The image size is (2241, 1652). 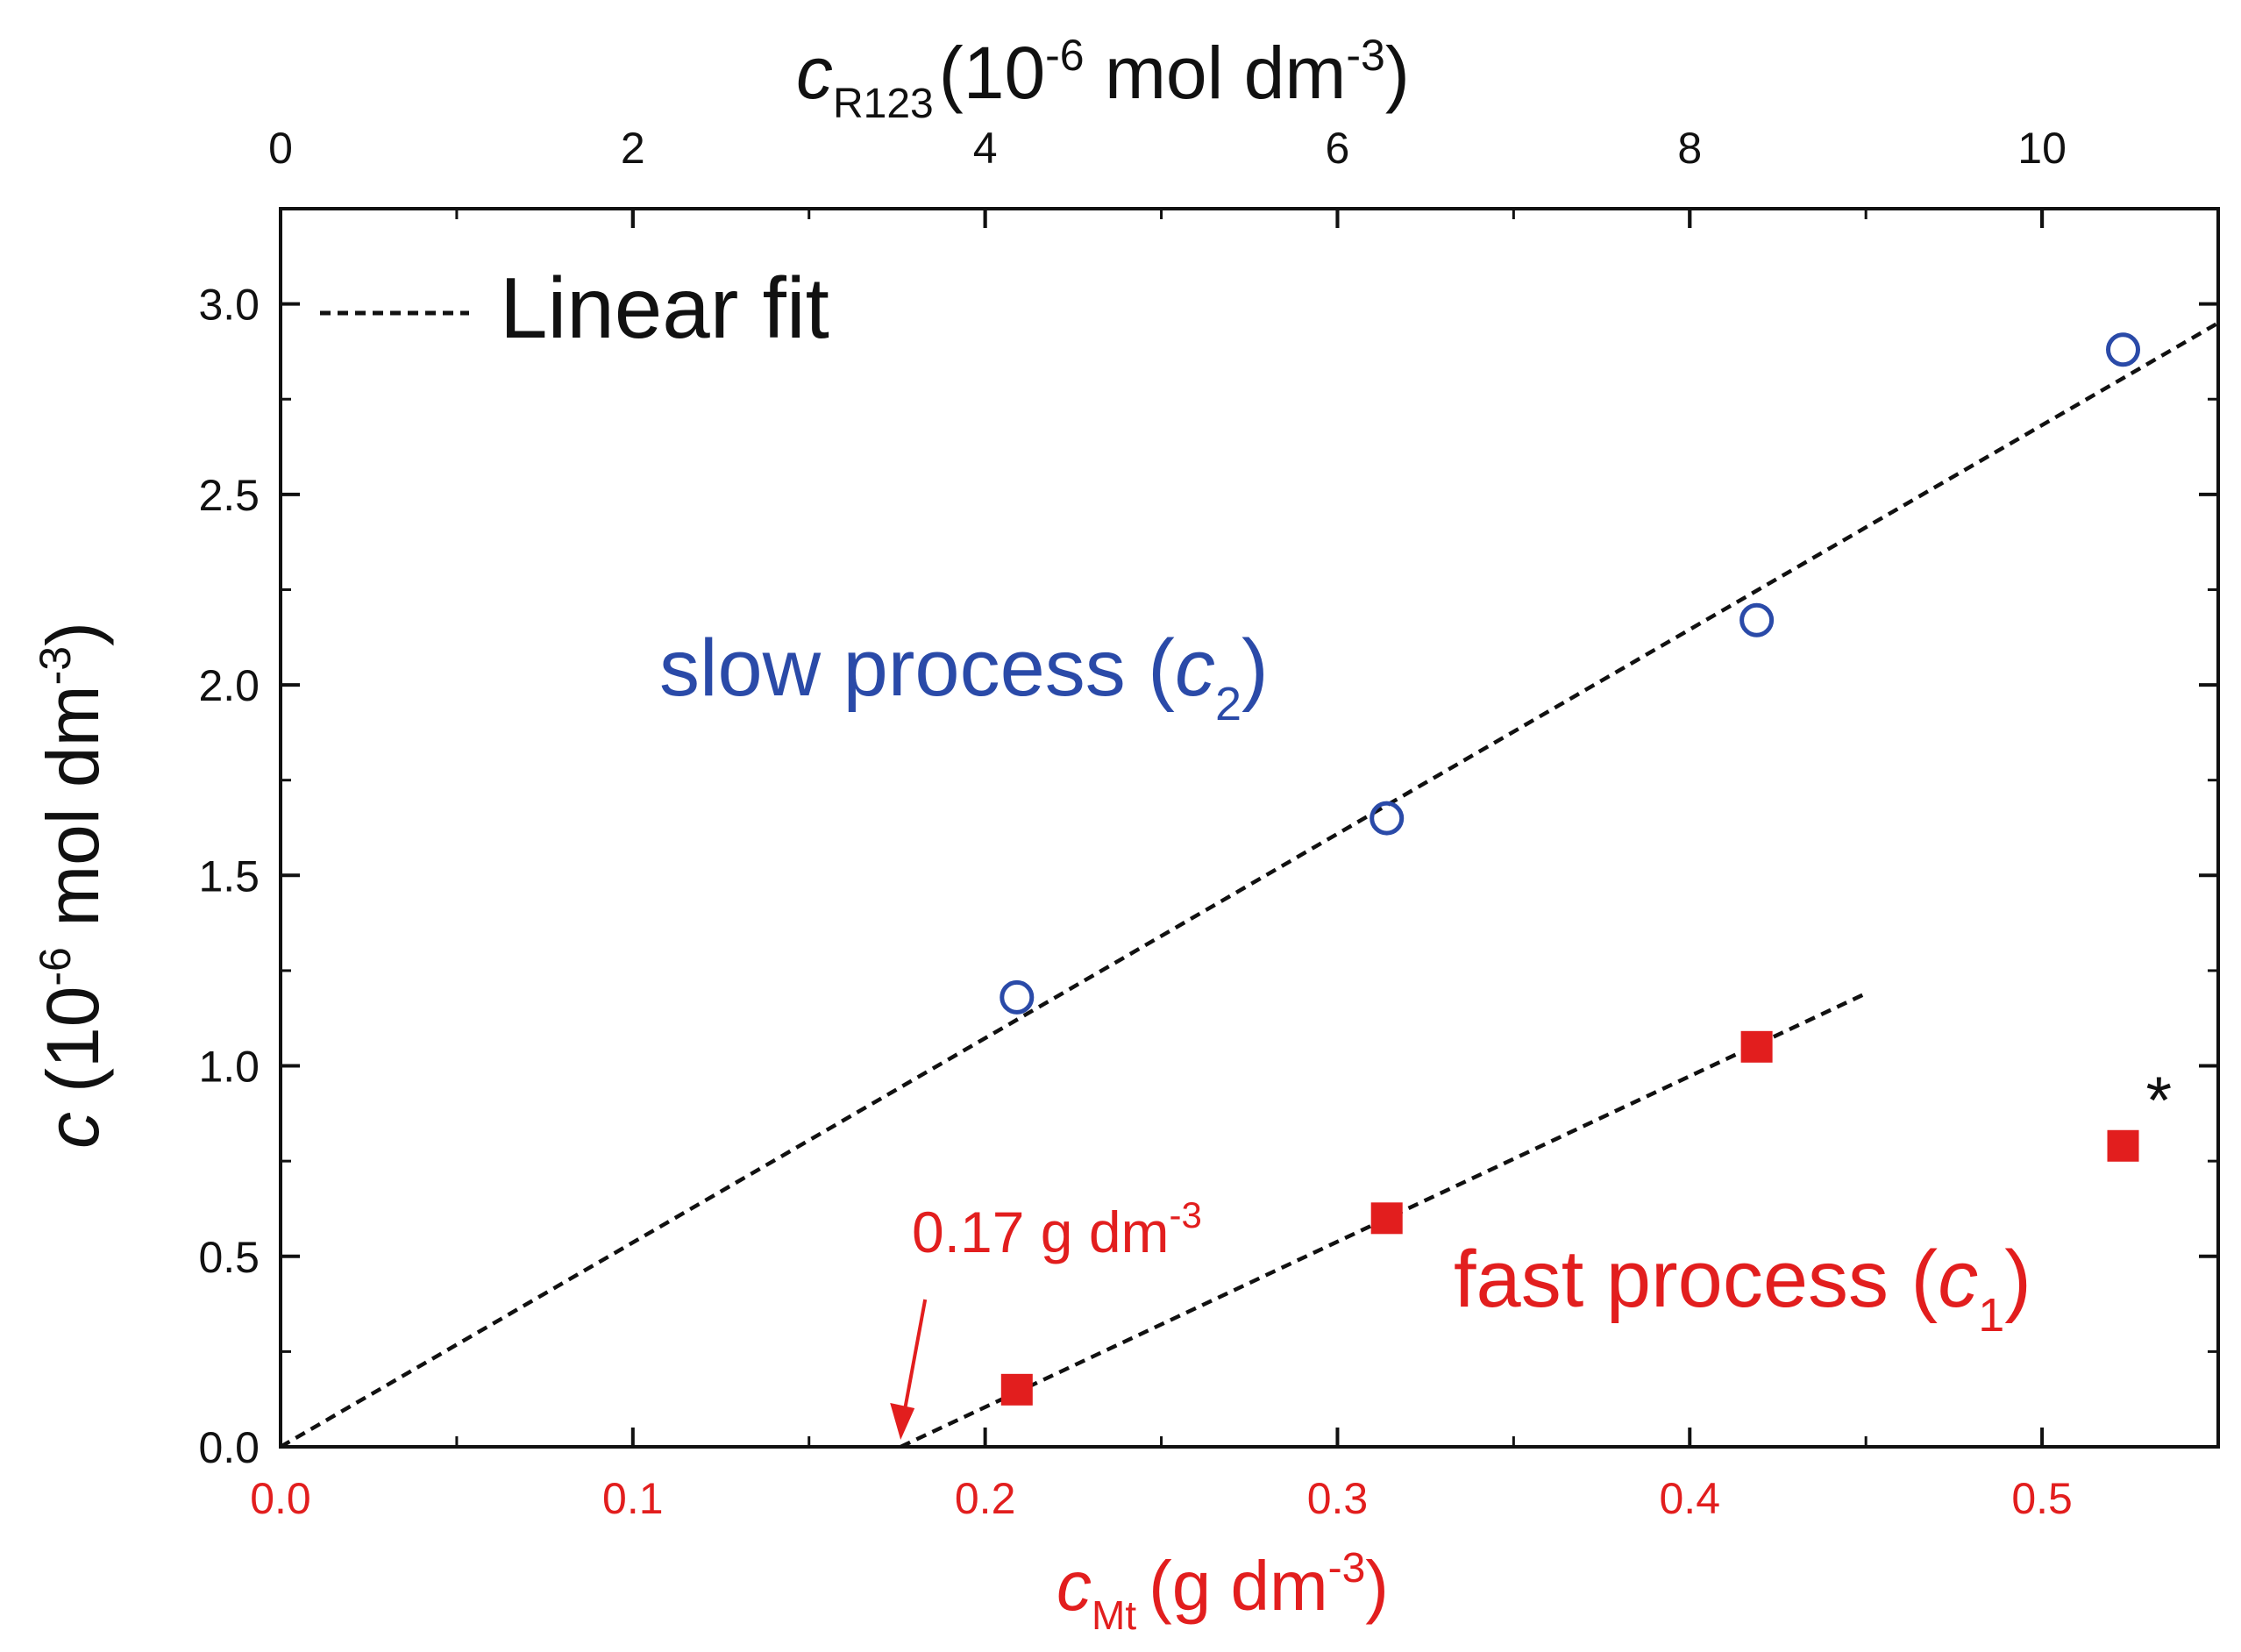 What do you see at coordinates (1216, 73) in the screenshot?
I see `top-axis-unit2: mol dm` at bounding box center [1216, 73].